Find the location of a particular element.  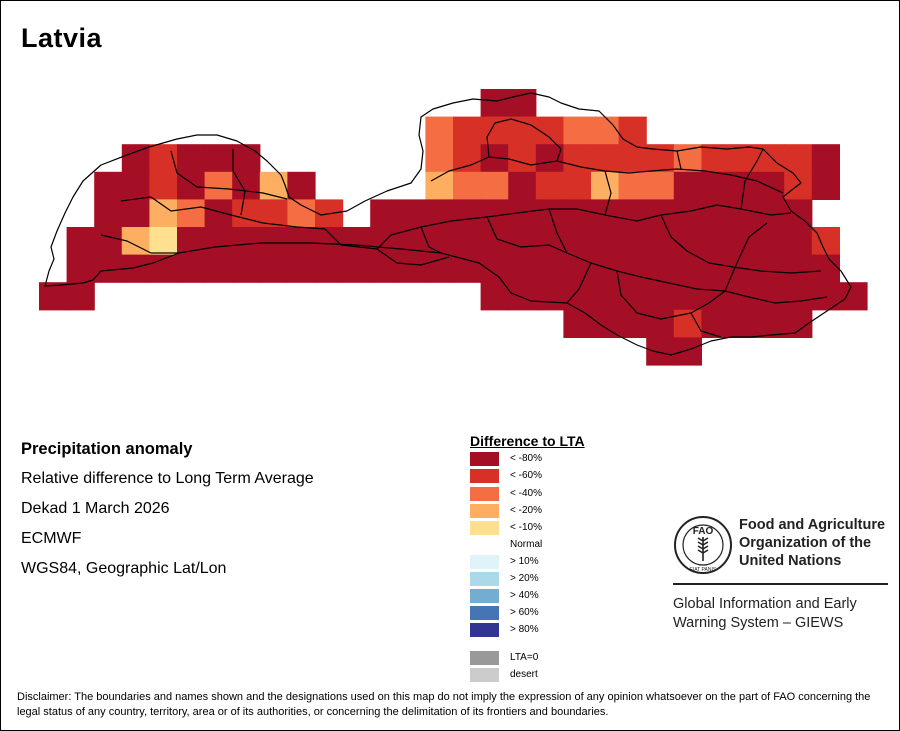

info-heading: Precipitation anomaly is located at coordinates (107, 449).